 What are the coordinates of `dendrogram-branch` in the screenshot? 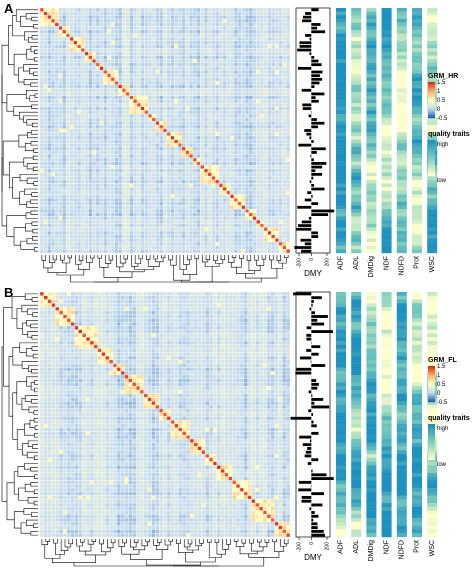 It's located at (34, 132).